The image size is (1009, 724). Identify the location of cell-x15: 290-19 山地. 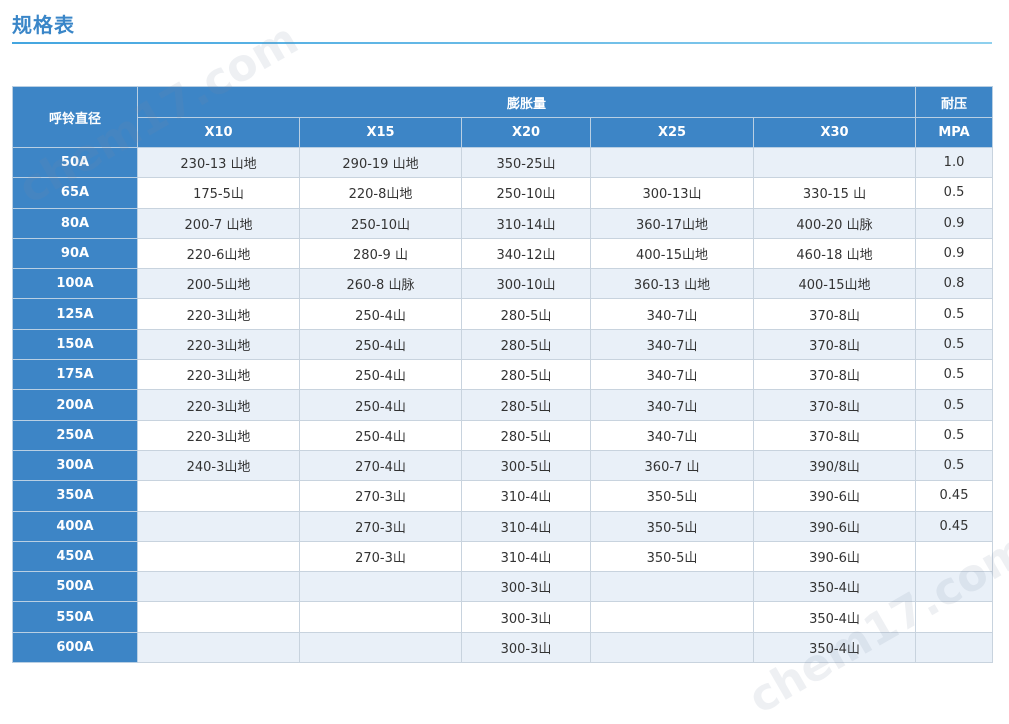
(380, 162).